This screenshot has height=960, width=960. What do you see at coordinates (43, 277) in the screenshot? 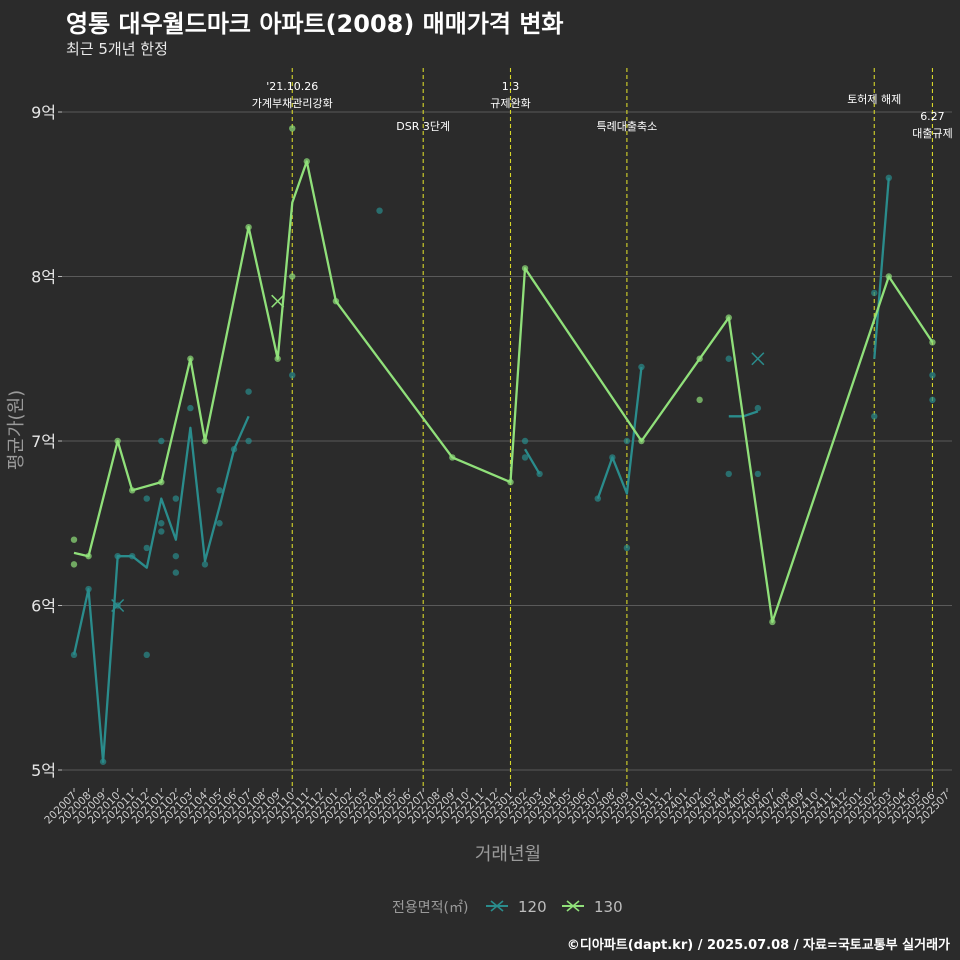
I see `y-tick-label: 8억` at bounding box center [43, 277].